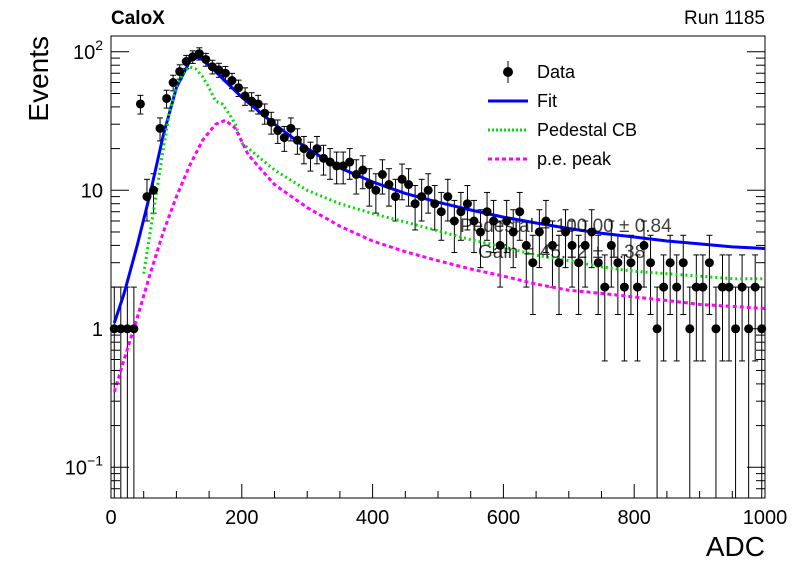  I want to click on x-tick-label: 200, so click(241, 518).